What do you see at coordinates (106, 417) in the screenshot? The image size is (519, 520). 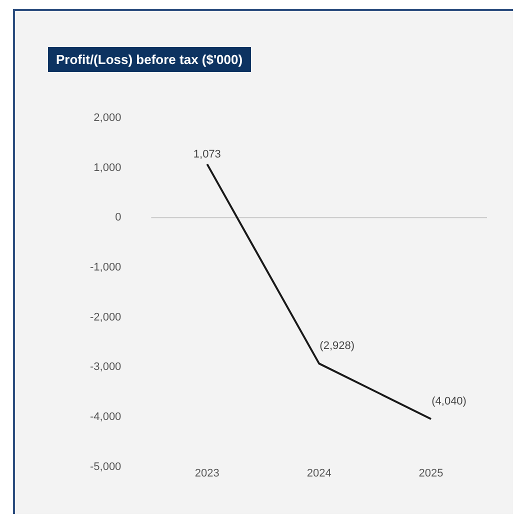 I see `y-tick-label: -4,000` at bounding box center [106, 417].